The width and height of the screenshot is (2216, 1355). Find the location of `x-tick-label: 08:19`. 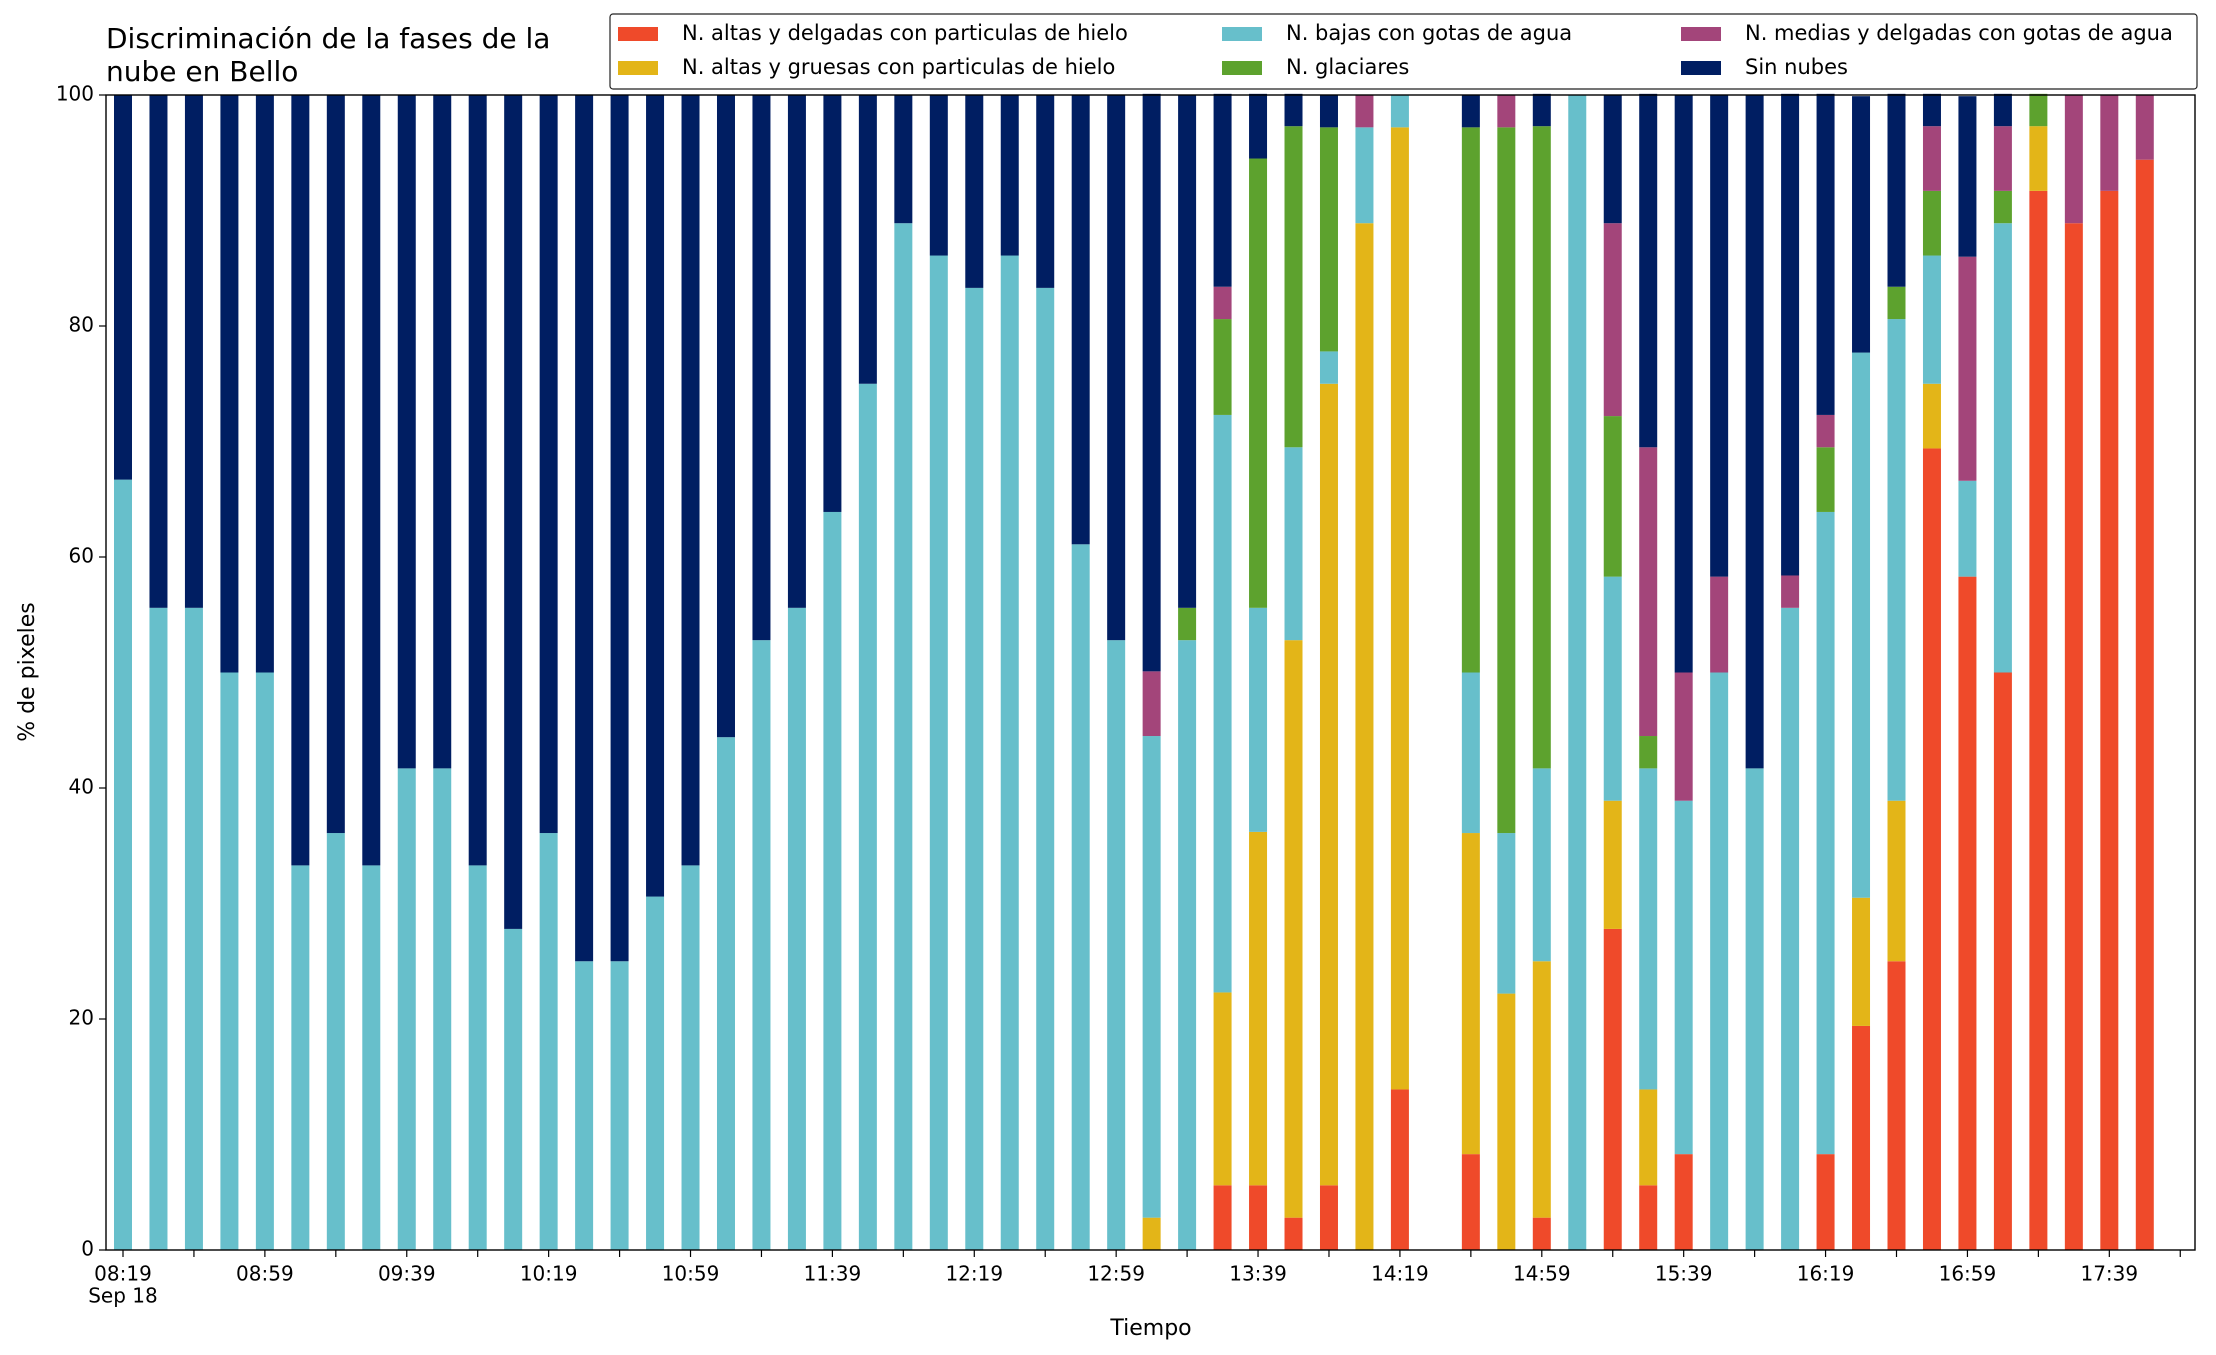

x-tick-label: 08:19 is located at coordinates (123, 1274).